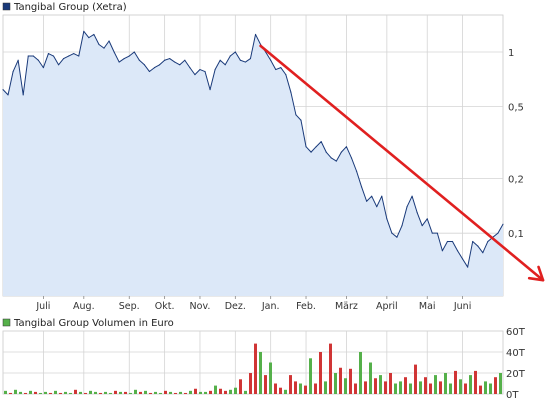 This screenshot has width=545, height=405. I want to click on price-x-tick-label: Juni, so click(462, 306).